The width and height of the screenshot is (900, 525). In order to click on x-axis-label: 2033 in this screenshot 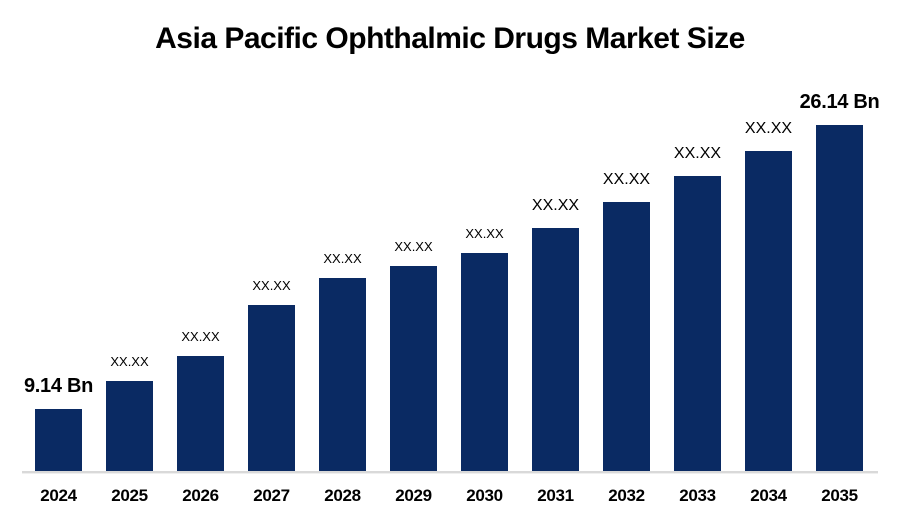, I will do `click(697, 495)`.